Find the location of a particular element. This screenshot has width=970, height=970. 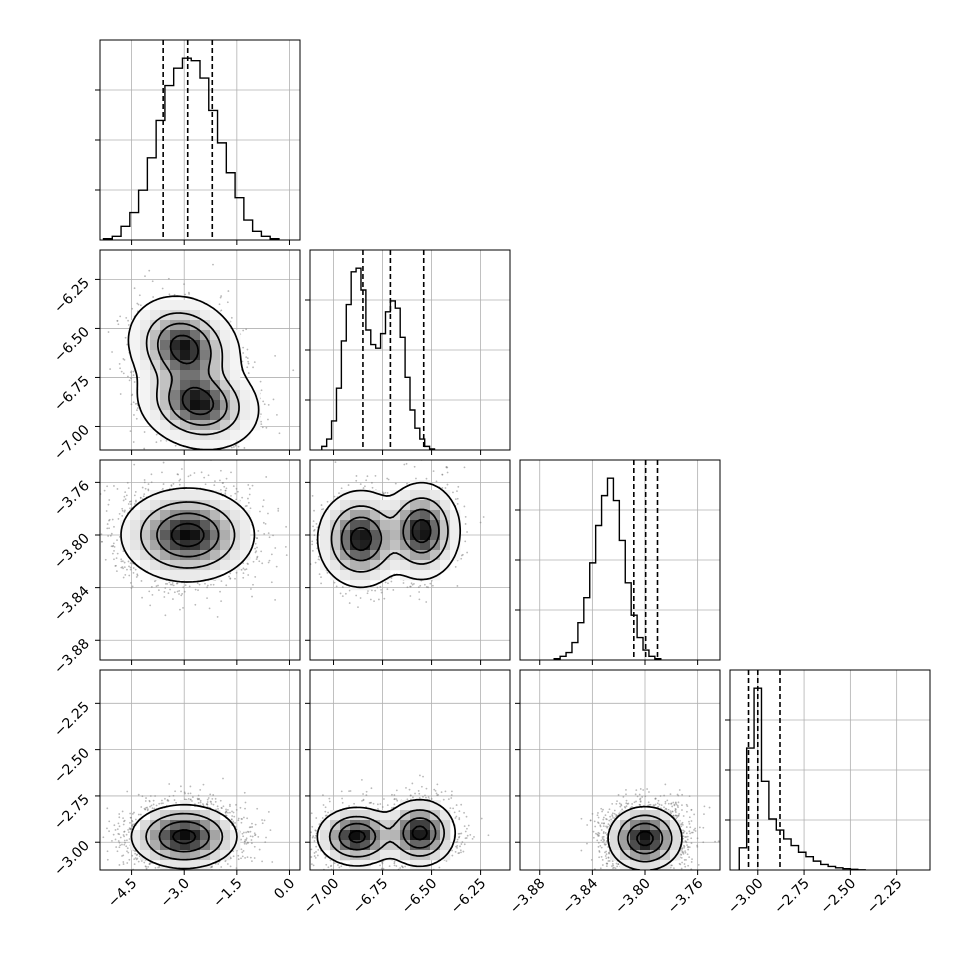

y-tick-label: −6.50 is located at coordinates (72, 345).